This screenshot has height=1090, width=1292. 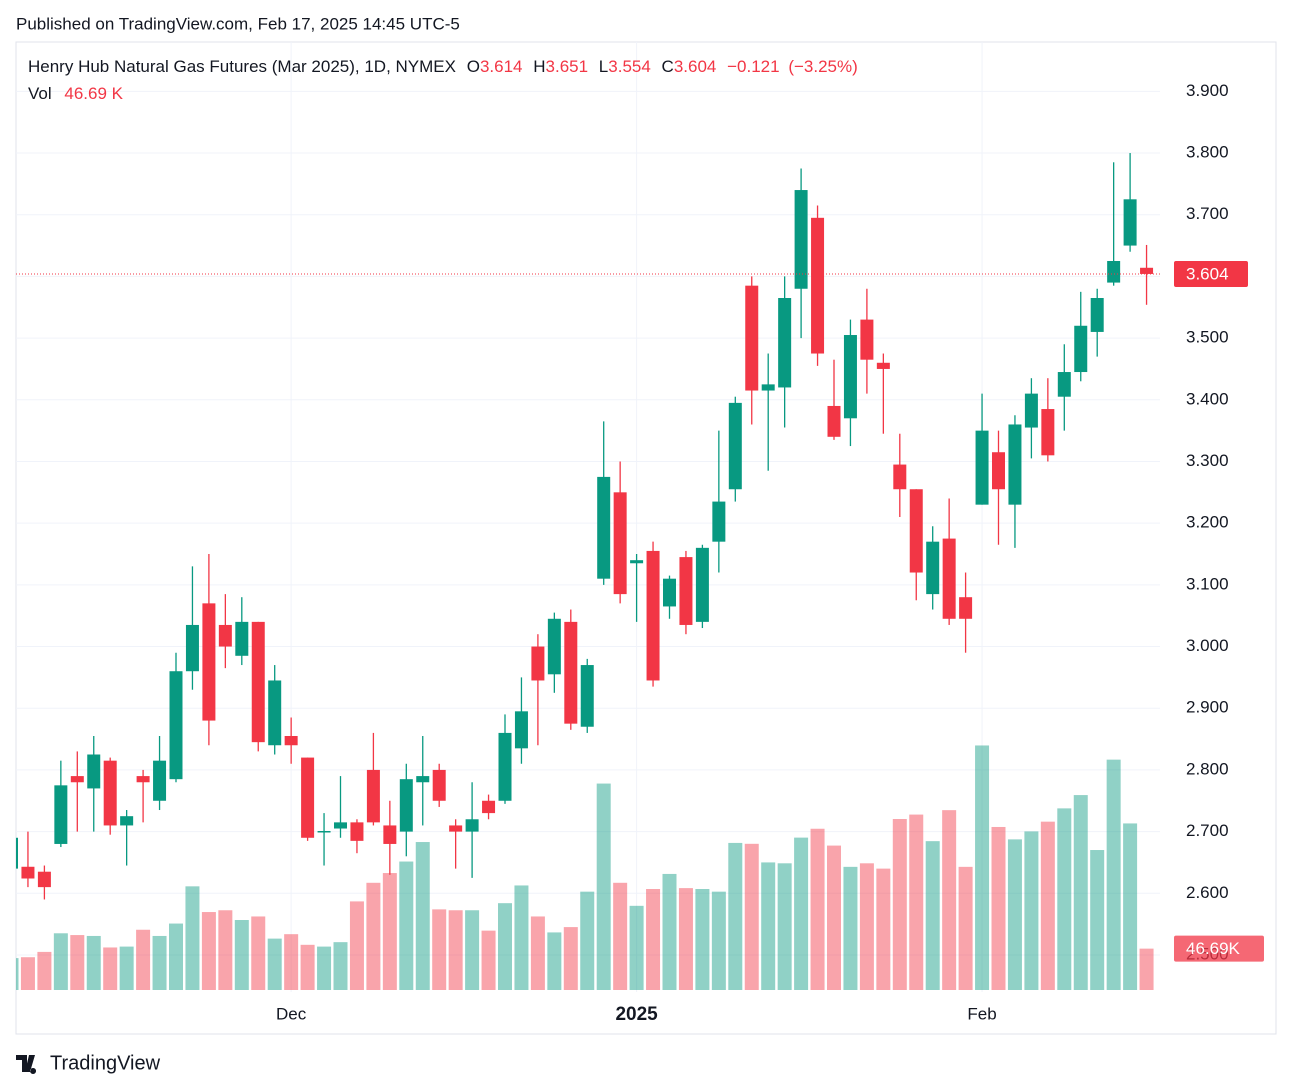 I want to click on legend-l: L, so click(x=603, y=66).